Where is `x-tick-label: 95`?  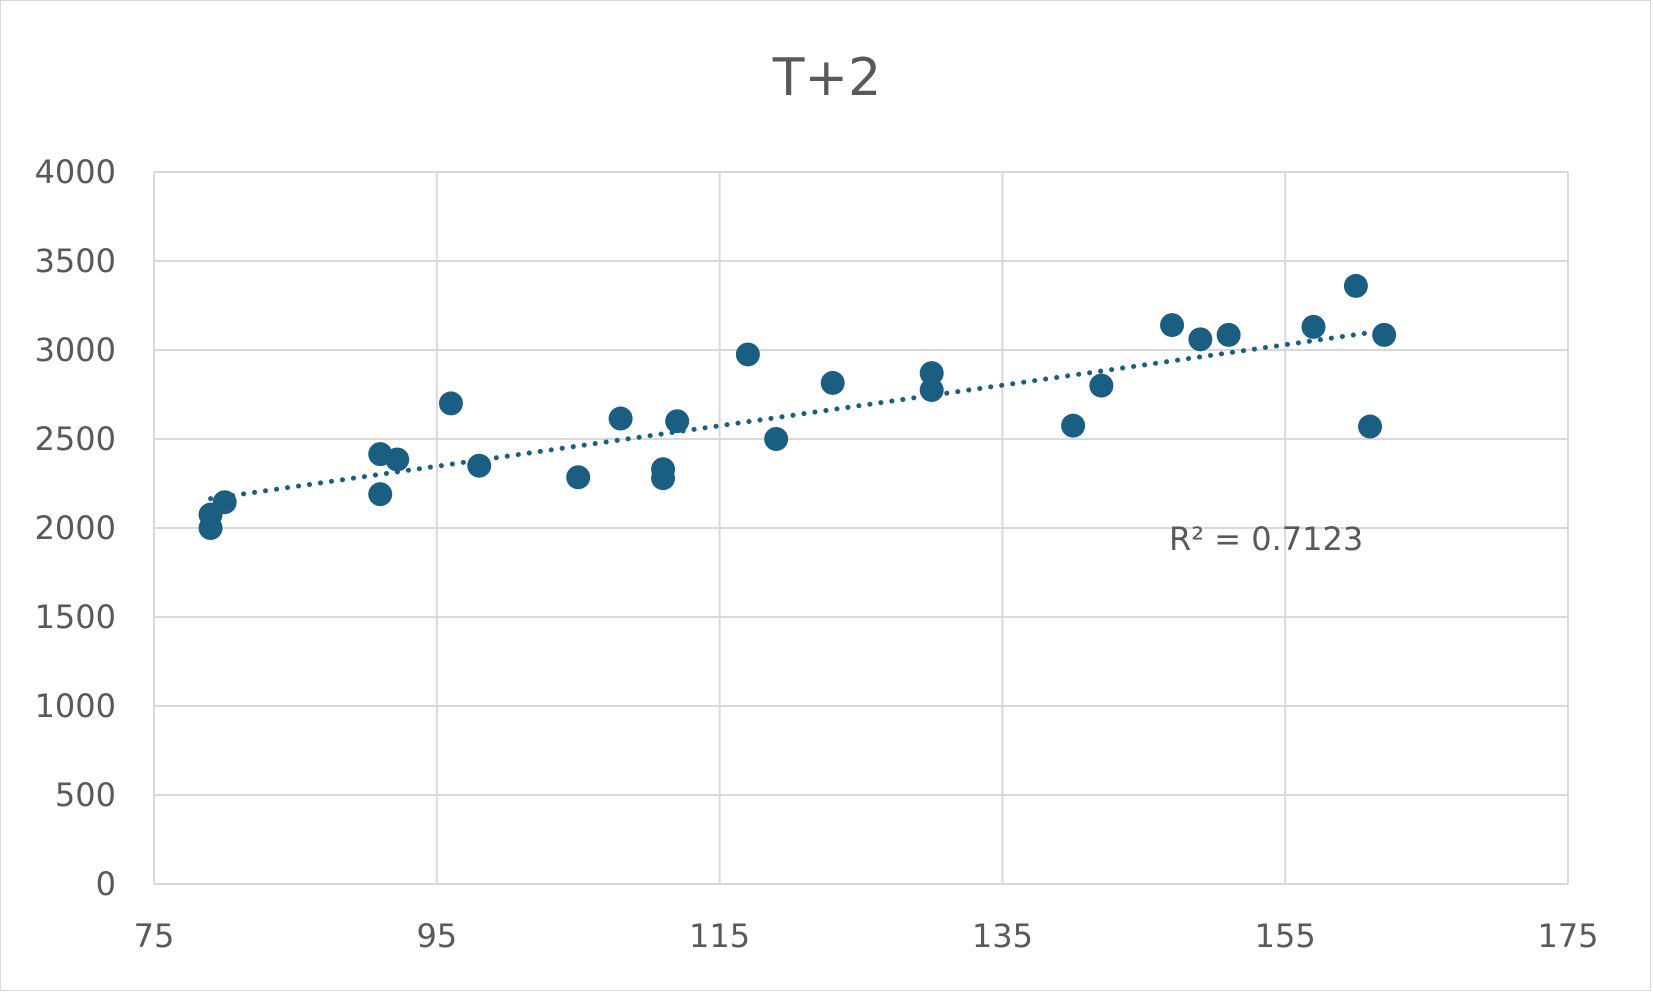
x-tick-label: 95 is located at coordinates (436, 936).